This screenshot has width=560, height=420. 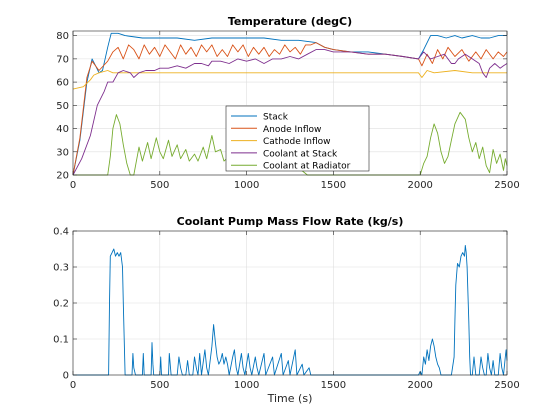 I want to click on y-tick-label: 40, so click(x=62, y=129).